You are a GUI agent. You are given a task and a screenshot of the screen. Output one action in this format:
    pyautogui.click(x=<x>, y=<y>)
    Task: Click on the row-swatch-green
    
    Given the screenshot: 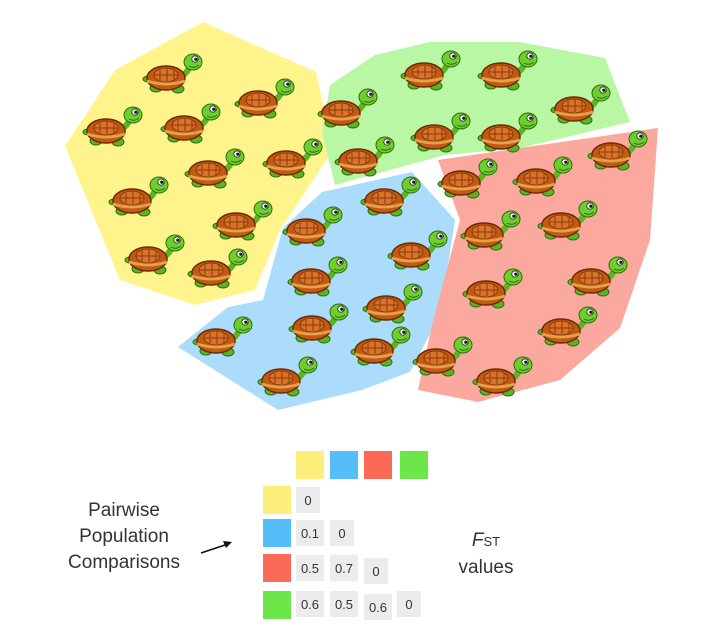 What is the action you would take?
    pyautogui.click(x=277, y=605)
    